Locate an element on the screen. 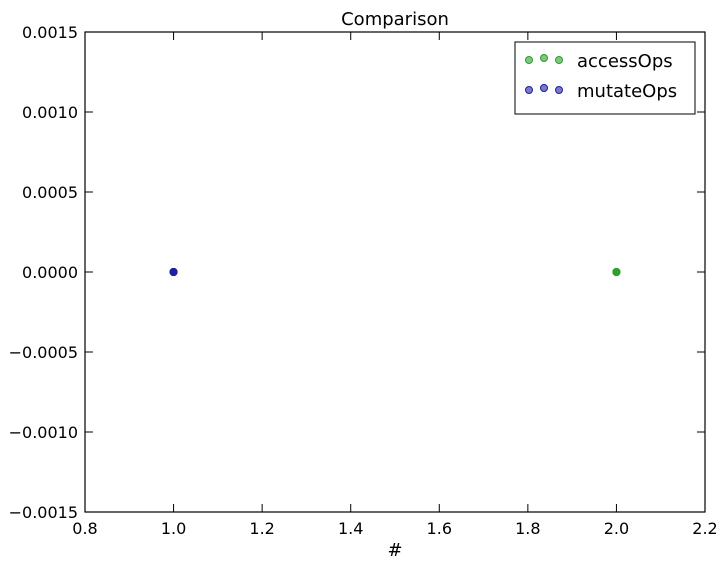  y-tick-label: −0.0015 is located at coordinates (43, 512).